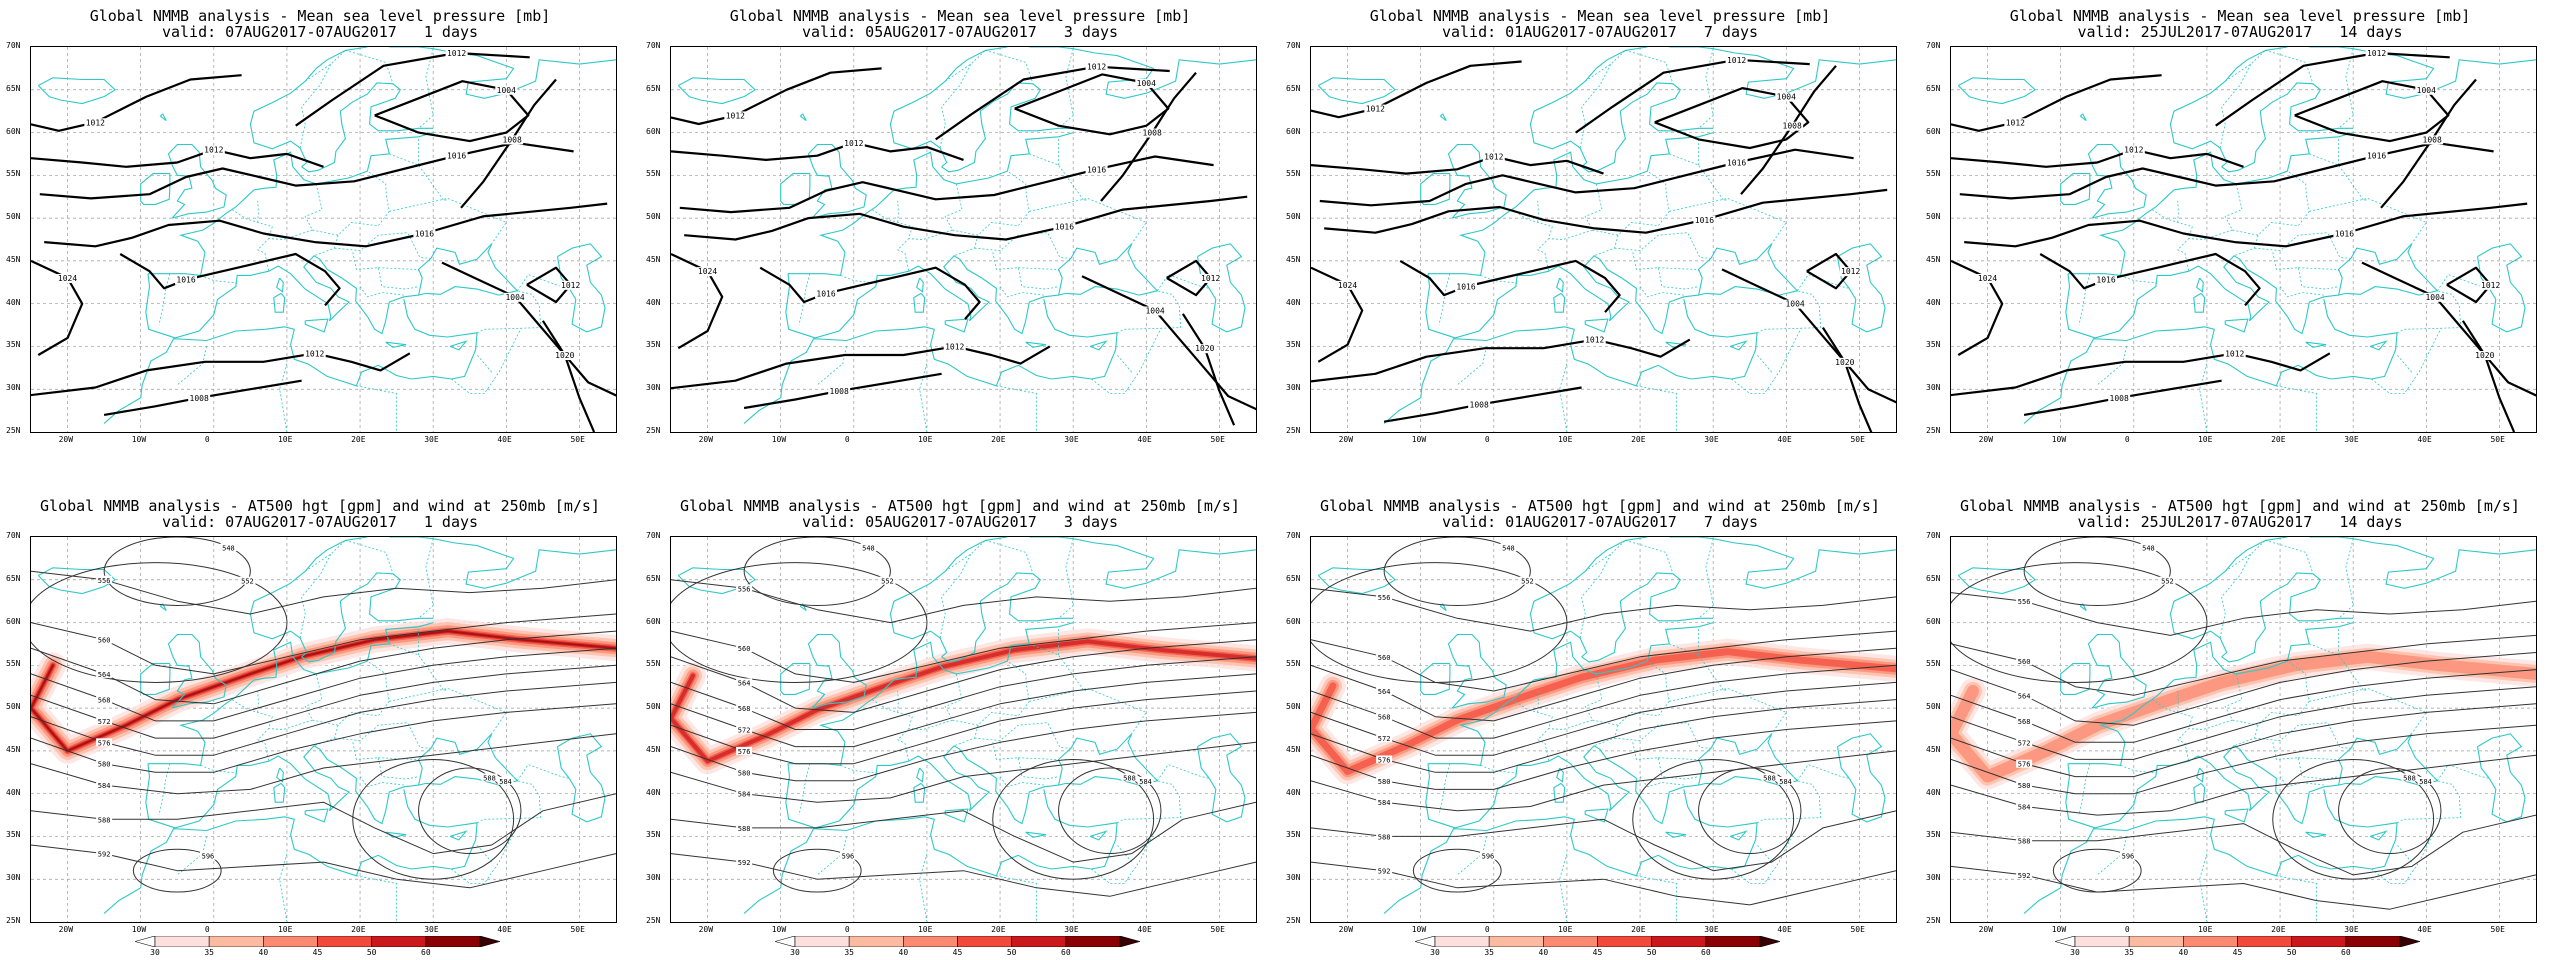 This screenshot has height=960, width=2560. I want to click on contour-label: 584, so click(1785, 782).